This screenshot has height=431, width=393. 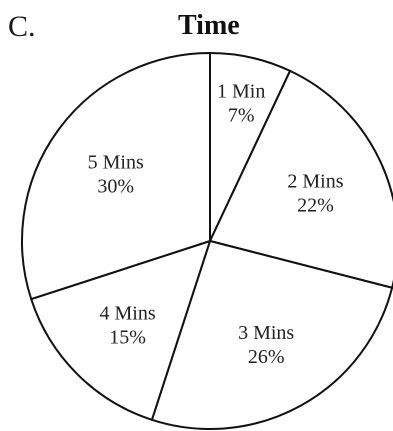 I want to click on slice-label-5: 5 Mins, so click(x=116, y=162).